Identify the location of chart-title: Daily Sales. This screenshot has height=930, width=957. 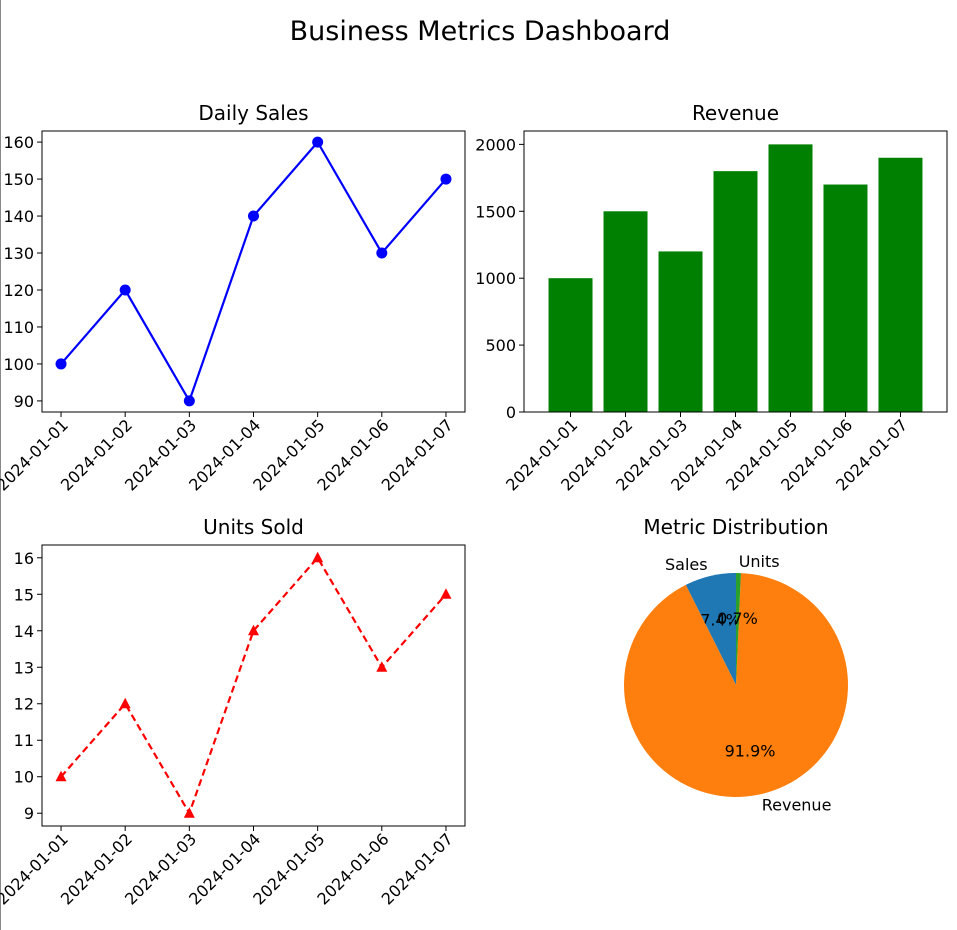
(253, 113).